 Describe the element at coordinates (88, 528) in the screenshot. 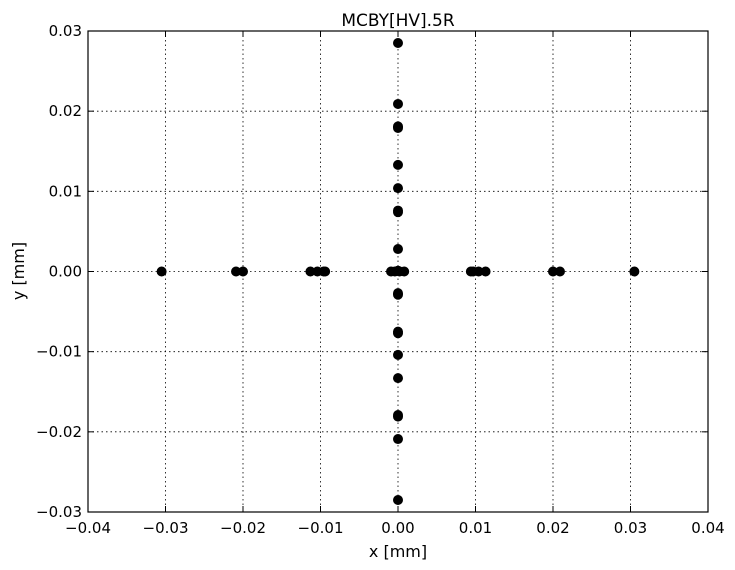

I see `x-tick-label: −0.04` at that location.